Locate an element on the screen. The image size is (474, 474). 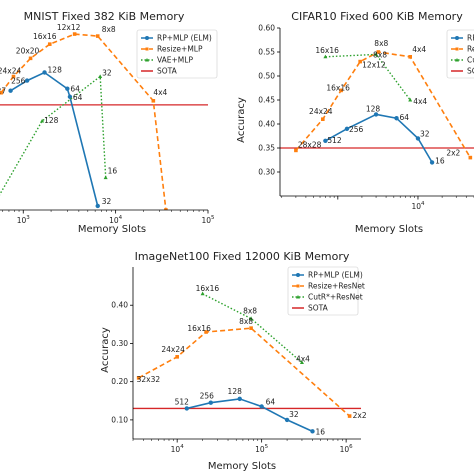
x-axis-label: Memory Slots is located at coordinates (242, 466).